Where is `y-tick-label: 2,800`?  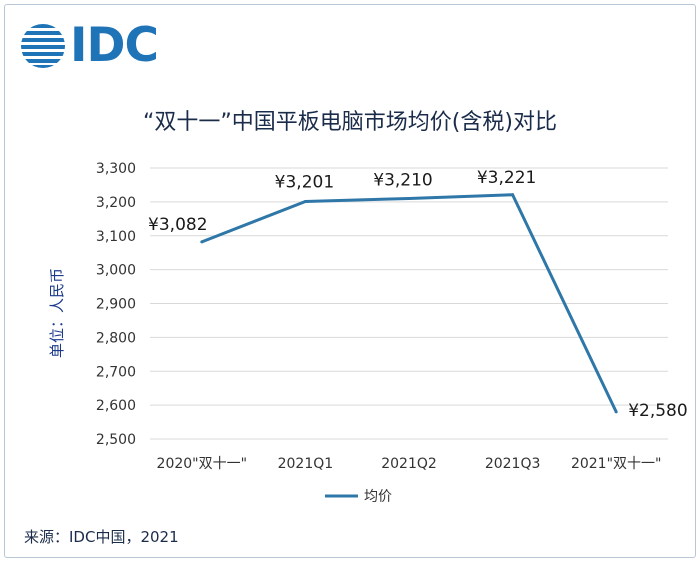 y-tick-label: 2,800 is located at coordinates (116, 338).